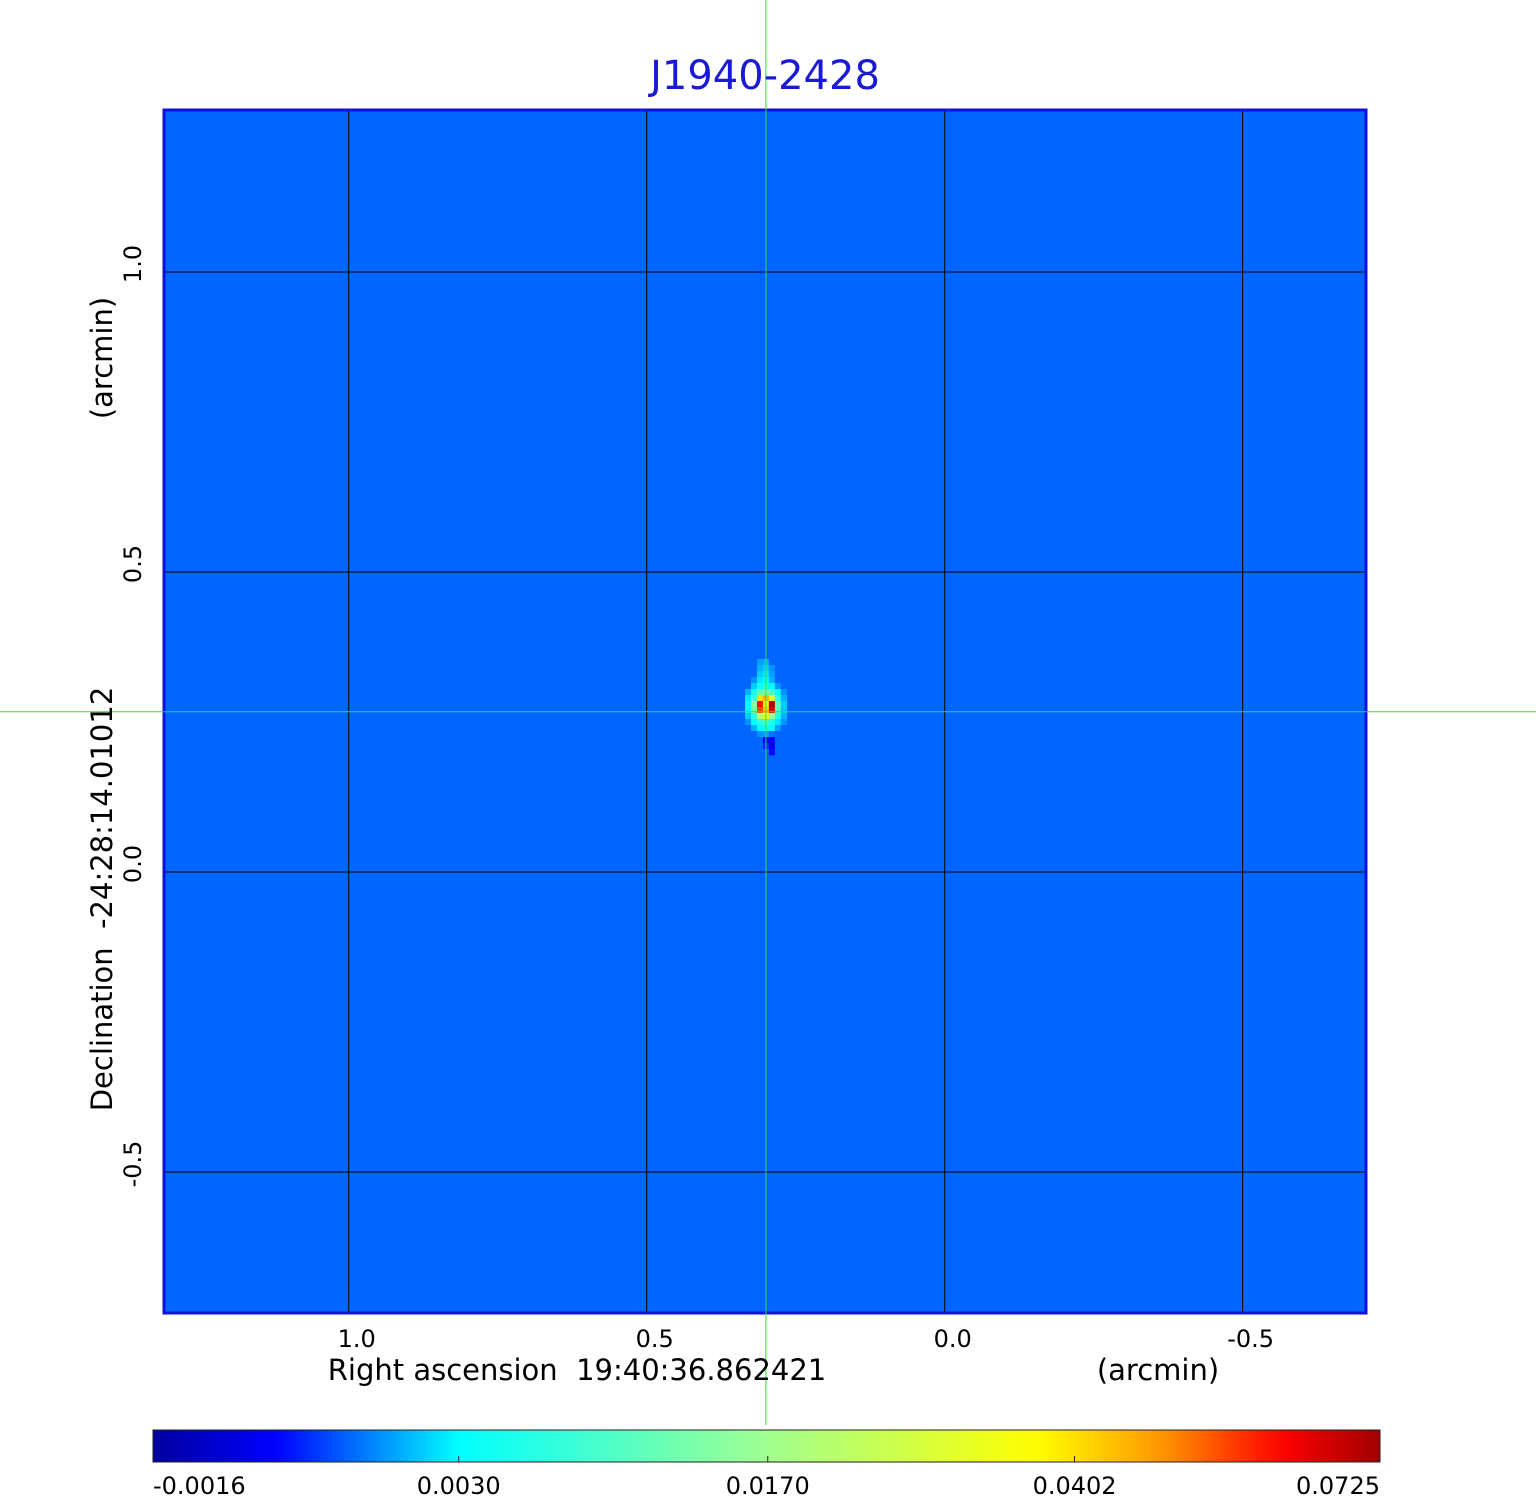  Describe the element at coordinates (133, 864) in the screenshot. I see `y-tick-label: 0.0` at that location.